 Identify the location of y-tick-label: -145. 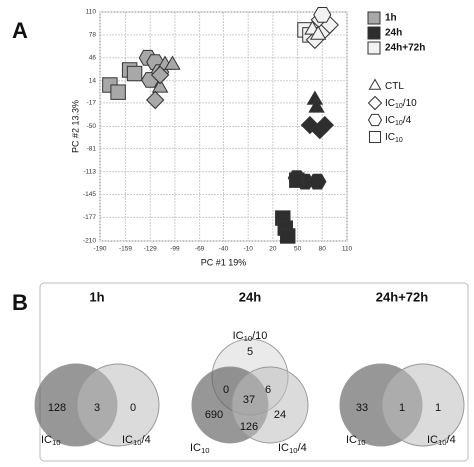
(89, 194).